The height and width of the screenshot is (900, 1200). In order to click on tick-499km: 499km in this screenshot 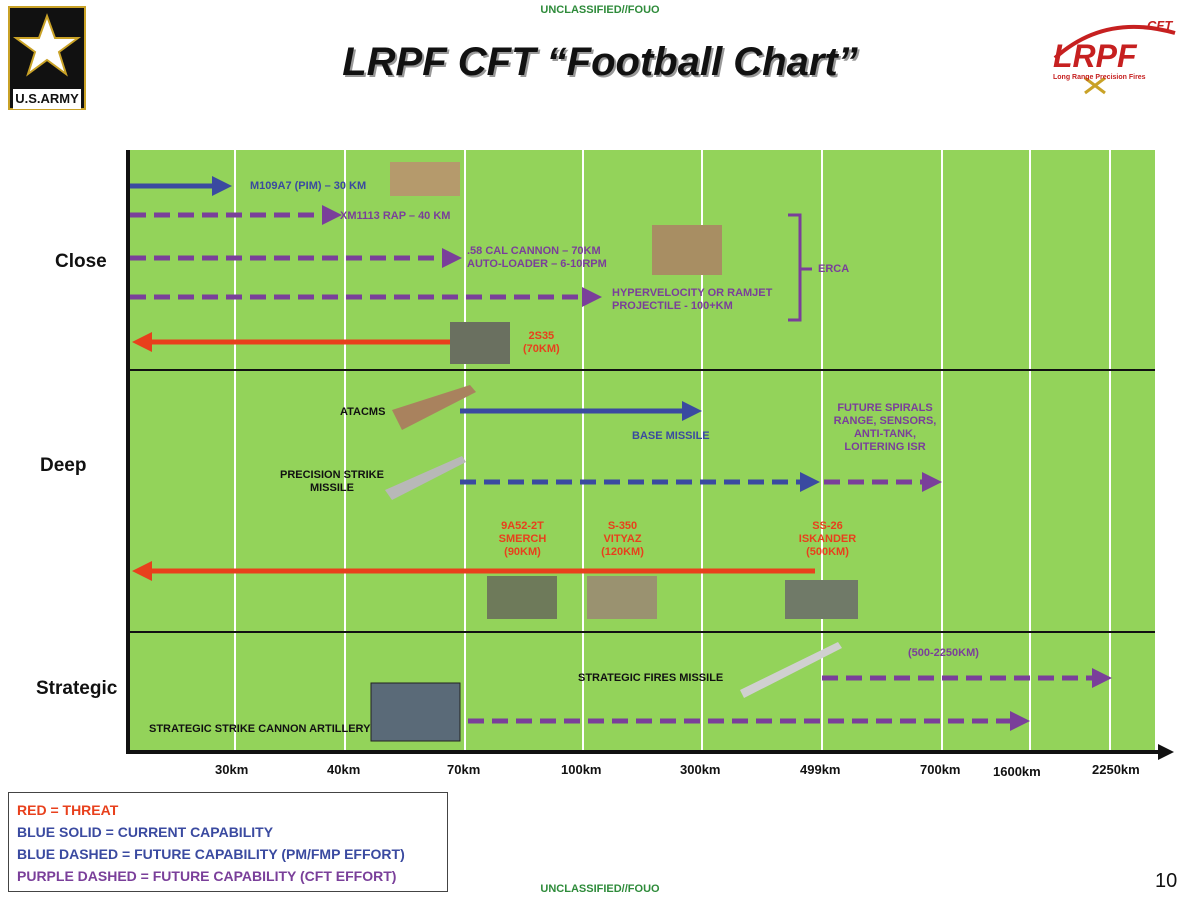, I will do `click(820, 769)`.